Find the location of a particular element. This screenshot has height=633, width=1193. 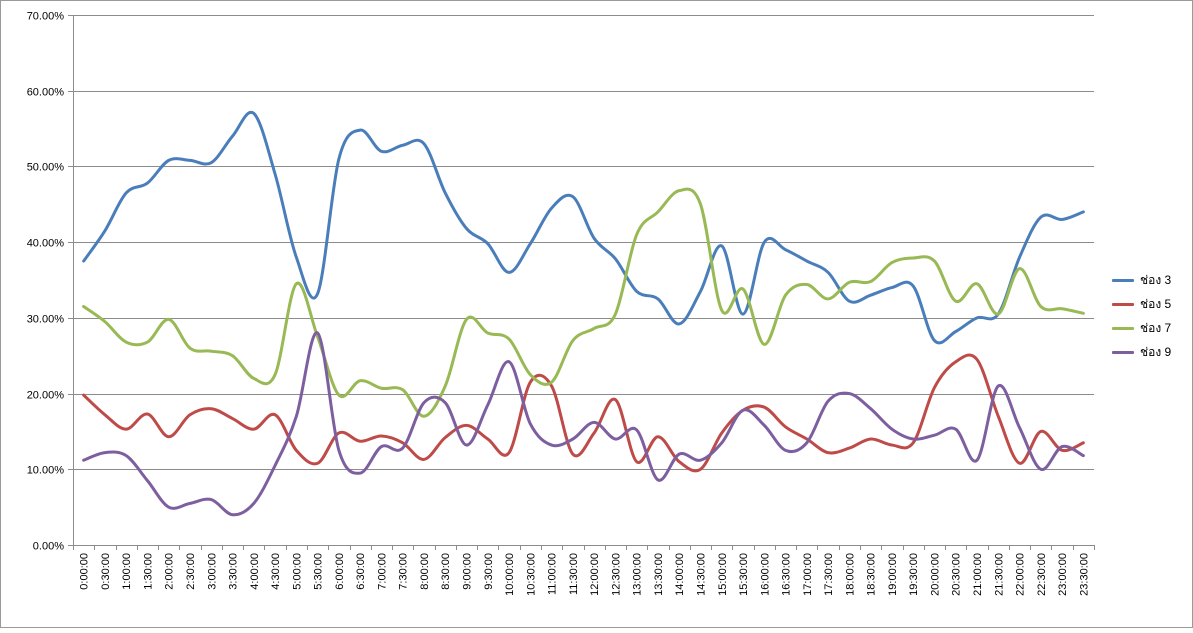

x-tick-label: 11:30:00 is located at coordinates (574, 574).